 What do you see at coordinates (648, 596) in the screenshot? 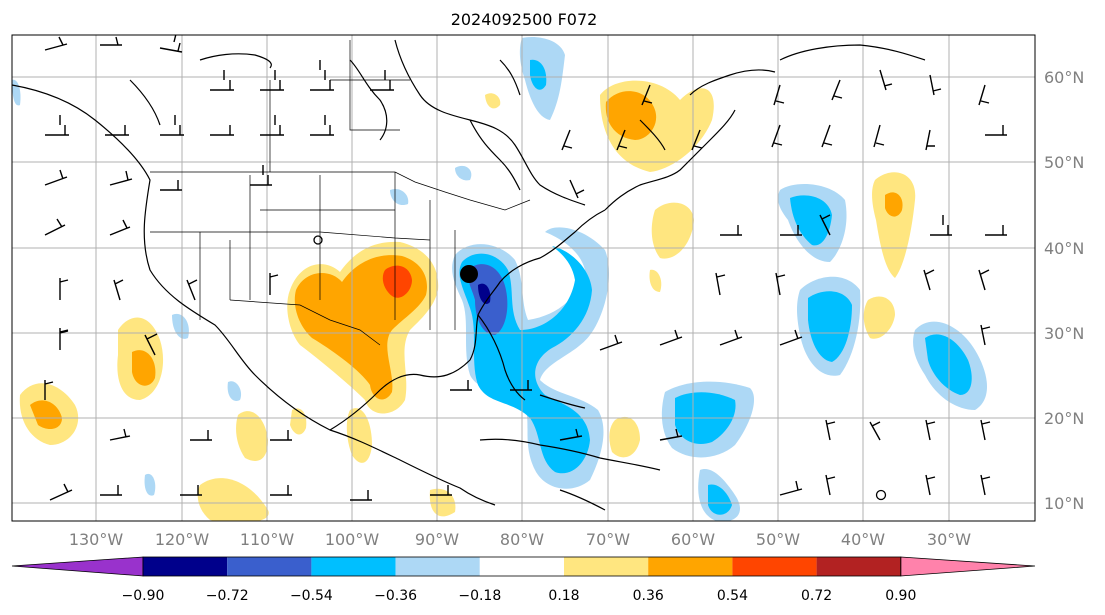
I see `colorbar-tick-label: 0.36` at bounding box center [648, 596].